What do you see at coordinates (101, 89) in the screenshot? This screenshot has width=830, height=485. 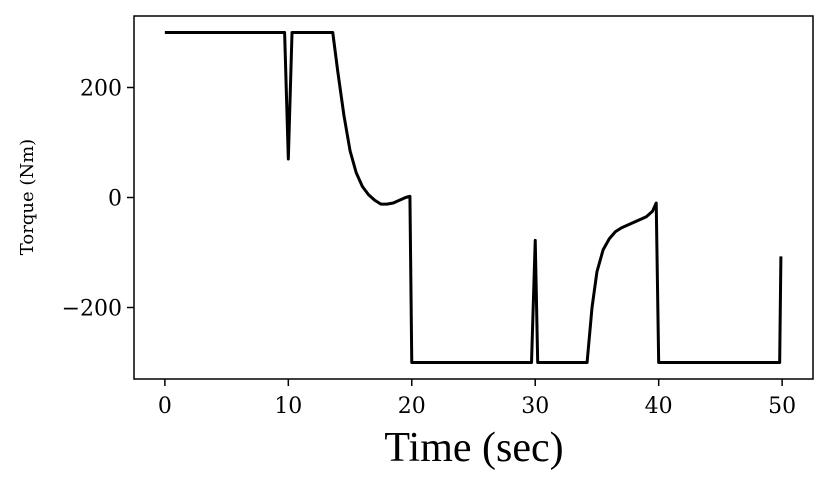 I see `y-tick-label: 200` at bounding box center [101, 89].